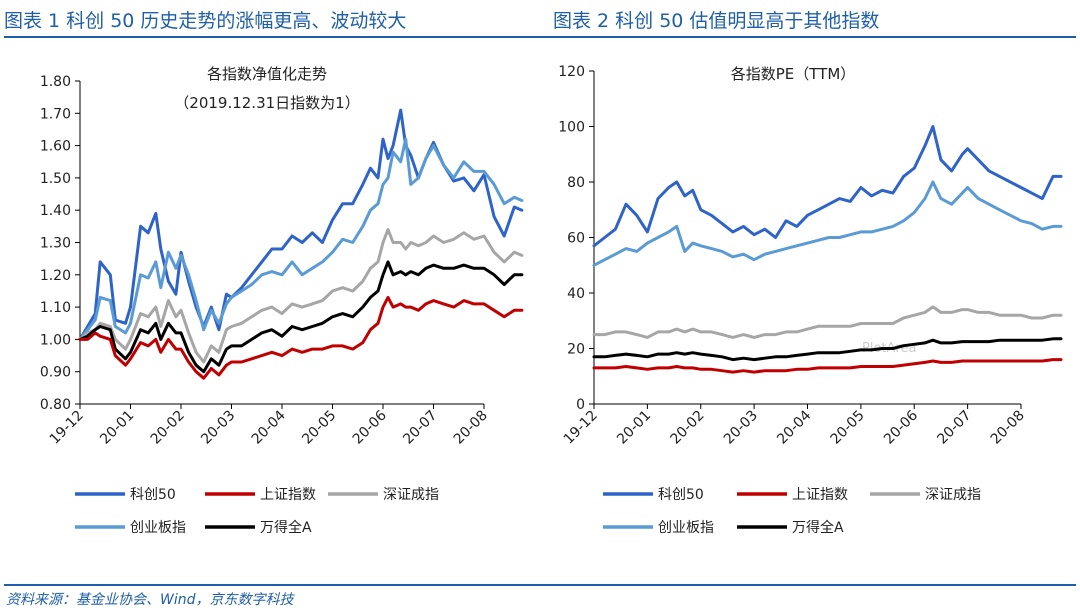 This screenshot has height=616, width=1080. What do you see at coordinates (55, 405) in the screenshot?
I see `y-tick-label: 0.80` at bounding box center [55, 405].